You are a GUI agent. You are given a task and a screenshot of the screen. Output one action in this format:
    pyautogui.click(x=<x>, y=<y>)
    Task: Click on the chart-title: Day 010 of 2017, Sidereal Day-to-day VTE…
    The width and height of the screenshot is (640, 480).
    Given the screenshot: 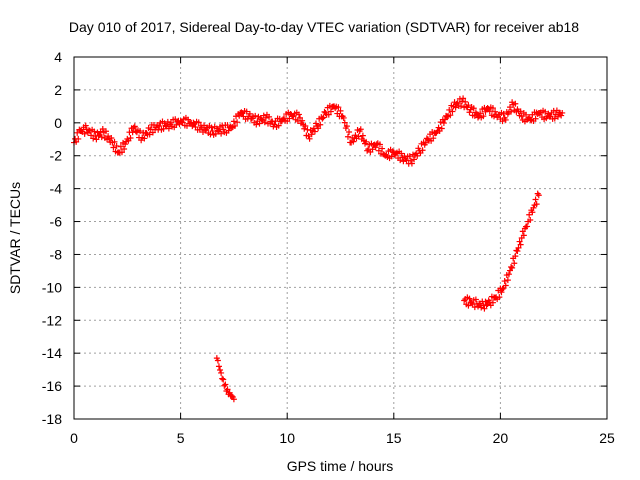 What is the action you would take?
    pyautogui.click(x=324, y=27)
    